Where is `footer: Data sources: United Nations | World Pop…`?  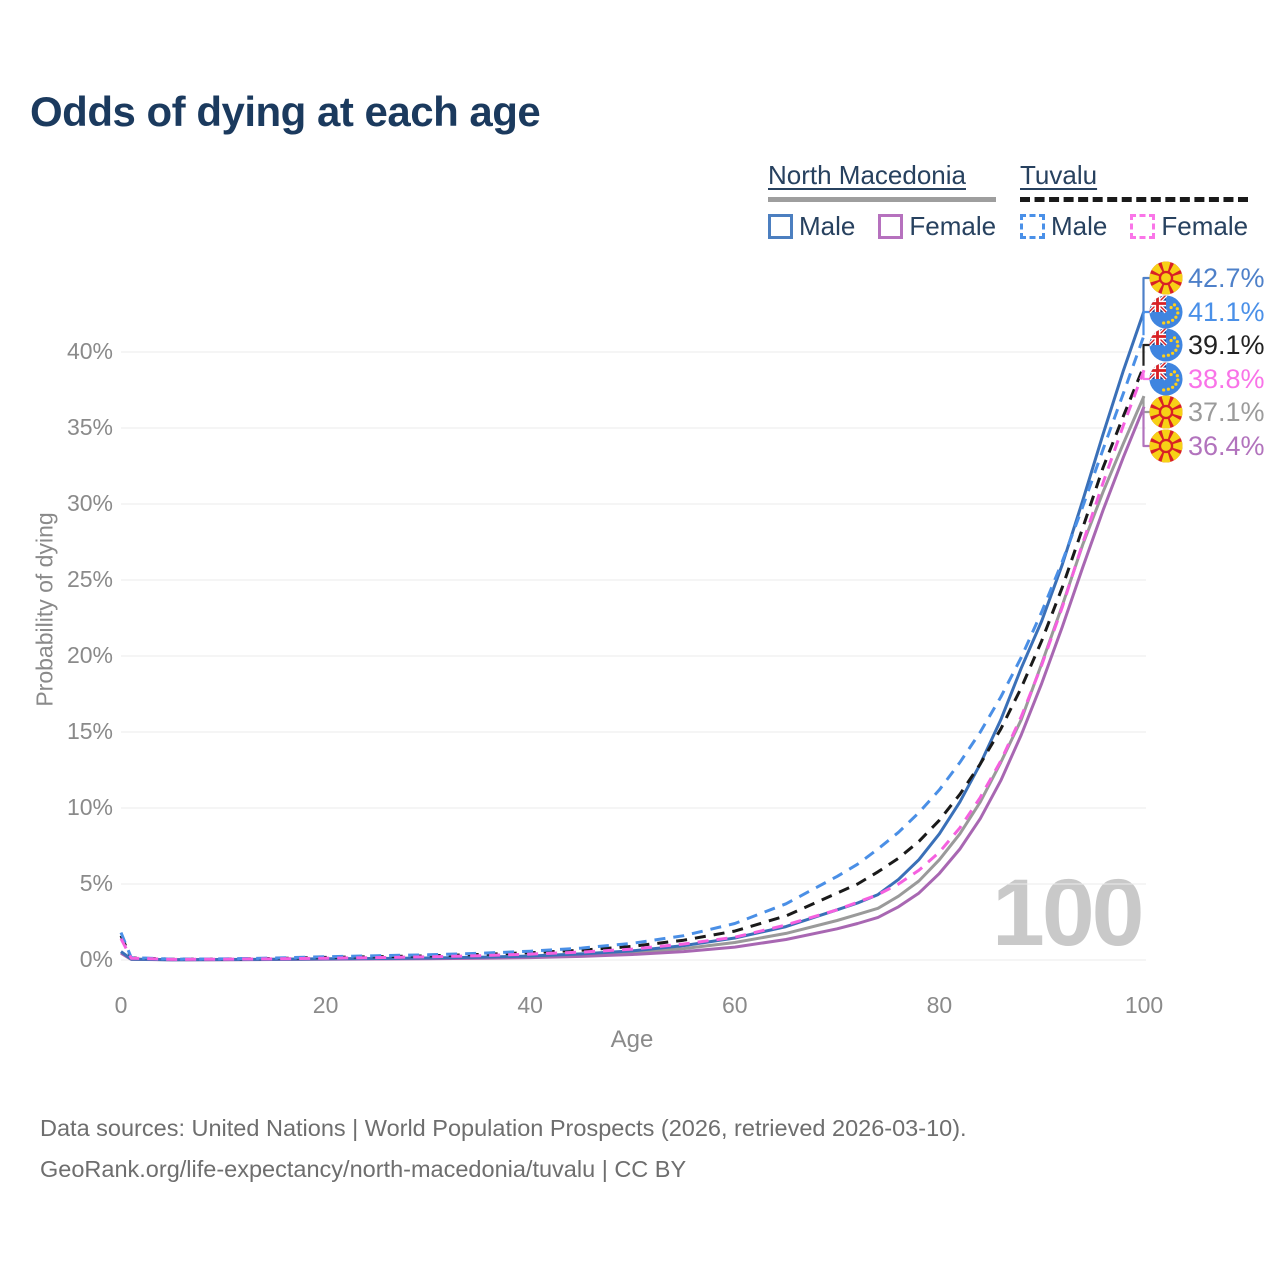
footer: Data sources: United Nations | World Pop… is located at coordinates (503, 1149).